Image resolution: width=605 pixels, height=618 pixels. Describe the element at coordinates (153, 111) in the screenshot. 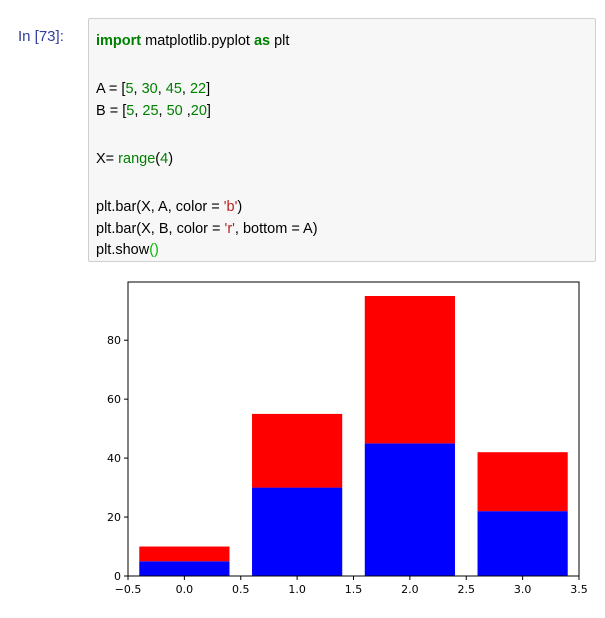

I see `code-line-b: B = [5, 25, 50 ,20]` at that location.